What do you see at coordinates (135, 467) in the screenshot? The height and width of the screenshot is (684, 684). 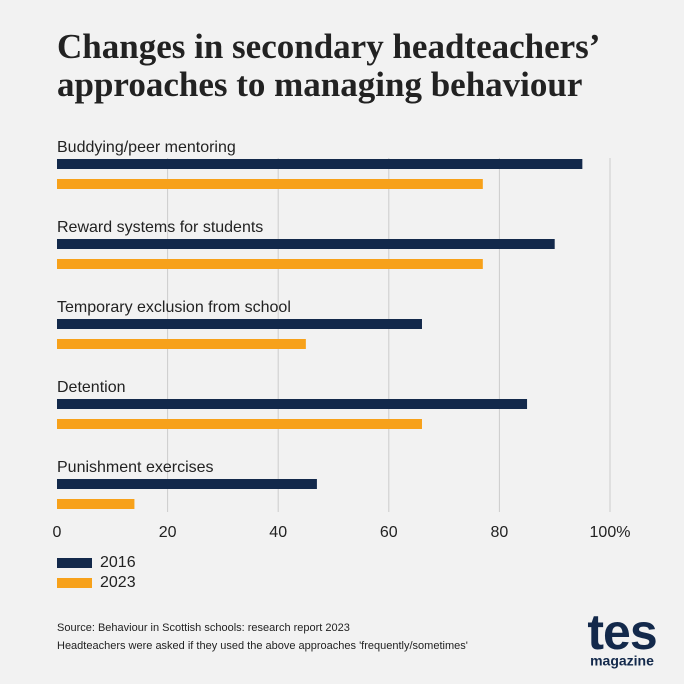 I see `category-label: Punishment exercises` at bounding box center [135, 467].